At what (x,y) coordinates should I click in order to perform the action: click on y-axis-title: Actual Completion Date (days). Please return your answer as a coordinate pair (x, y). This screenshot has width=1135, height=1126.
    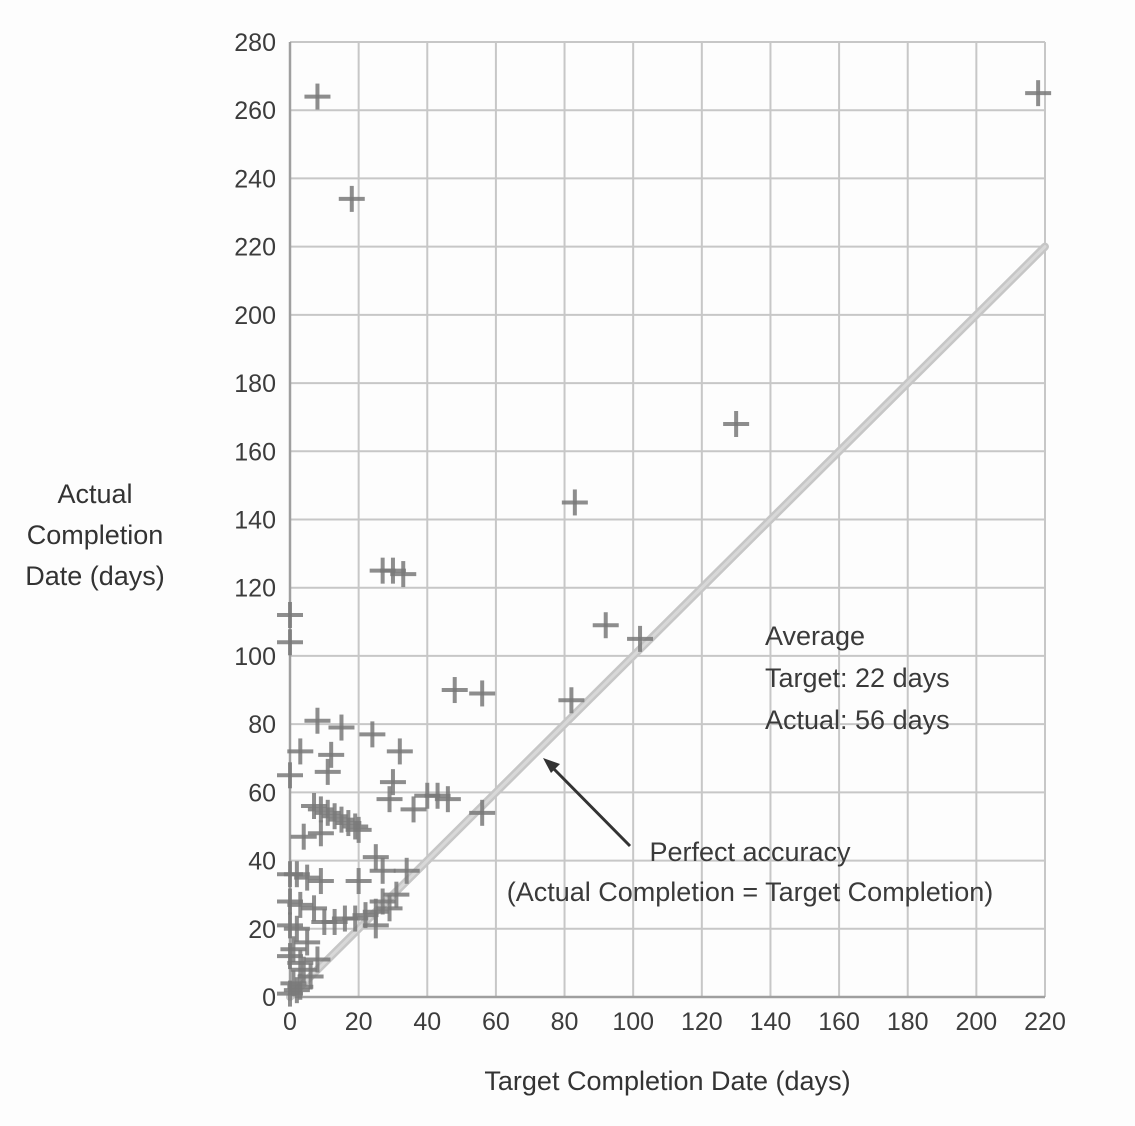
    Looking at the image, I should click on (95, 535).